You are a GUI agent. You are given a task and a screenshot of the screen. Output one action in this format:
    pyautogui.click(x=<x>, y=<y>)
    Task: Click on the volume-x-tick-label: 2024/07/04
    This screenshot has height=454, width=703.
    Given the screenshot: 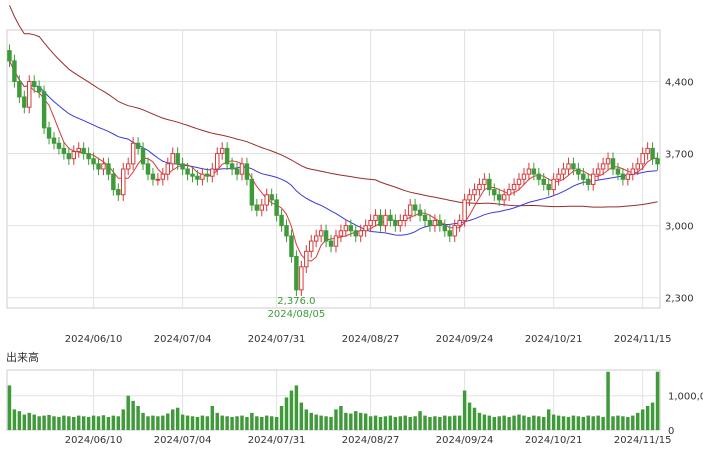 What is the action you would take?
    pyautogui.click(x=183, y=440)
    